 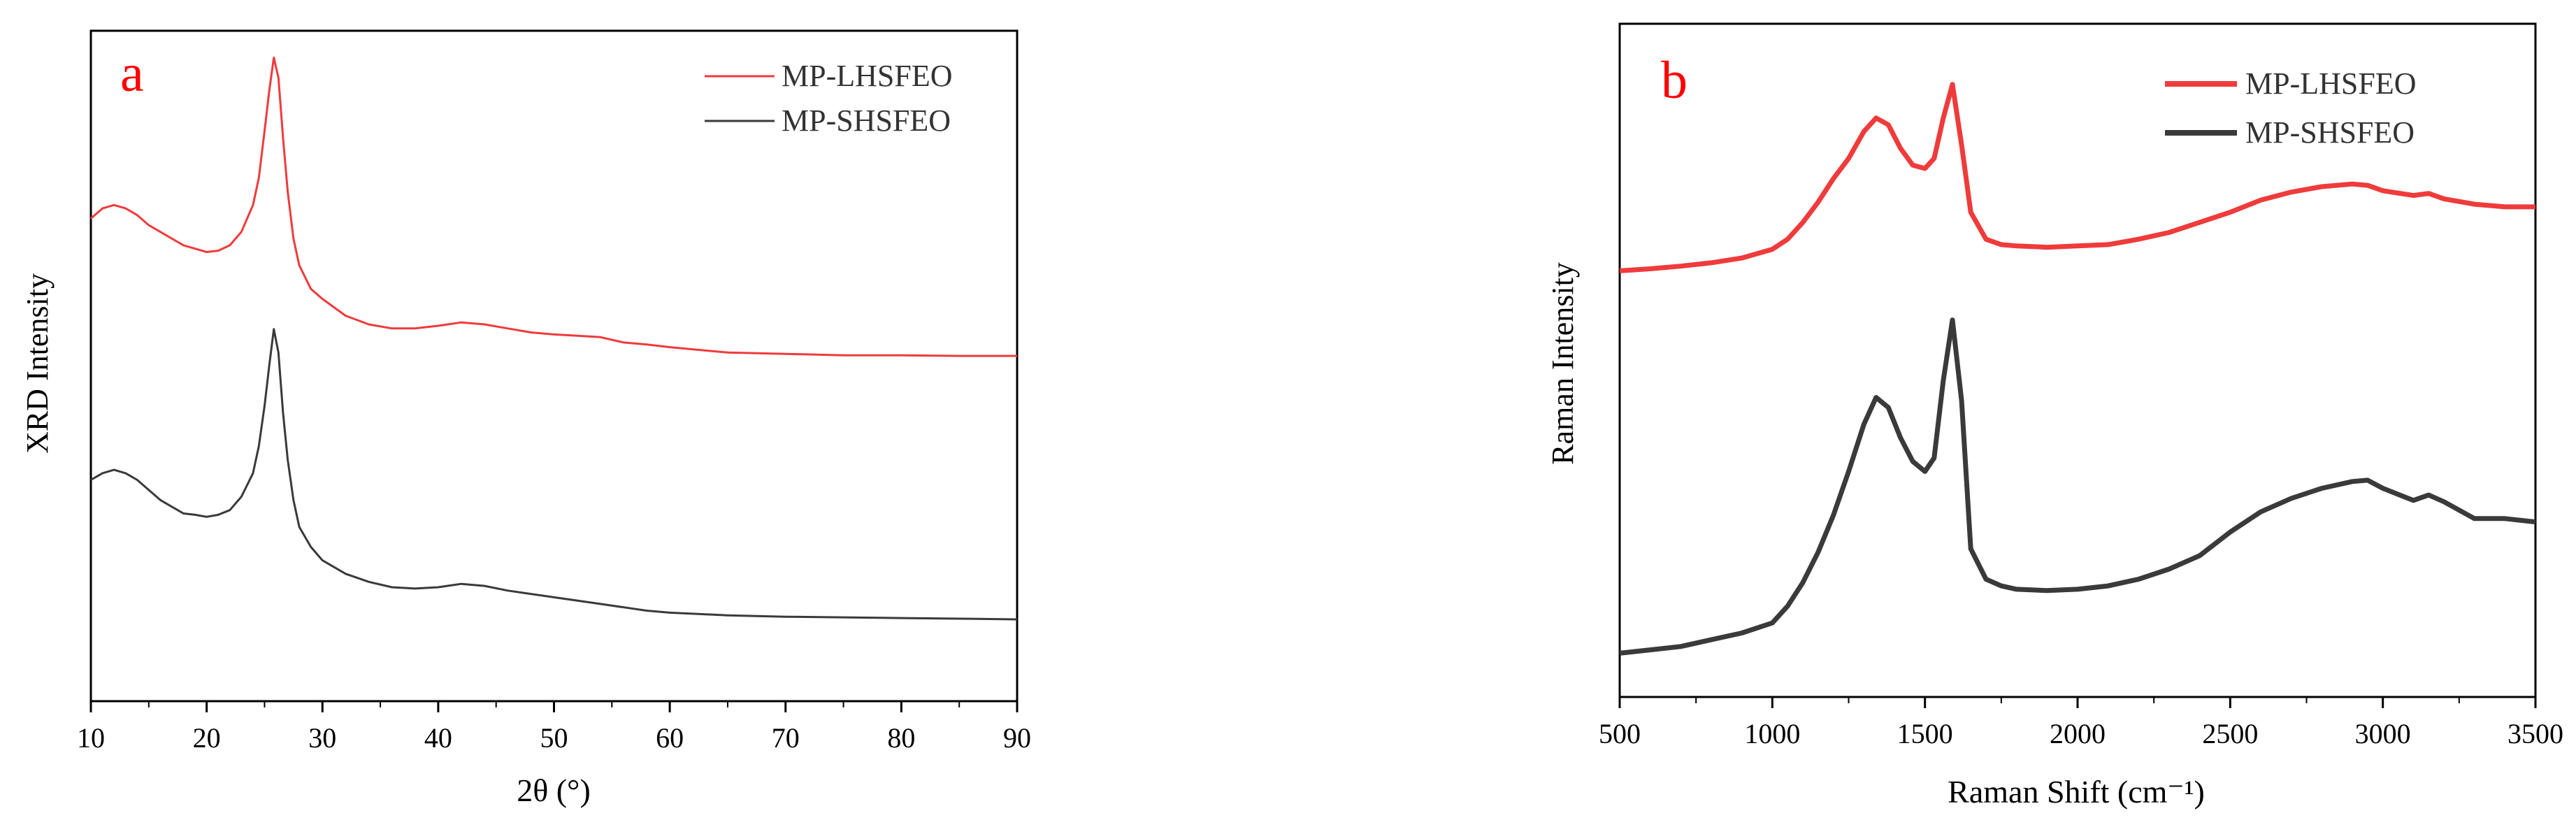 What do you see at coordinates (207, 738) in the screenshot?
I see `x-tick-label-a-1: 20` at bounding box center [207, 738].